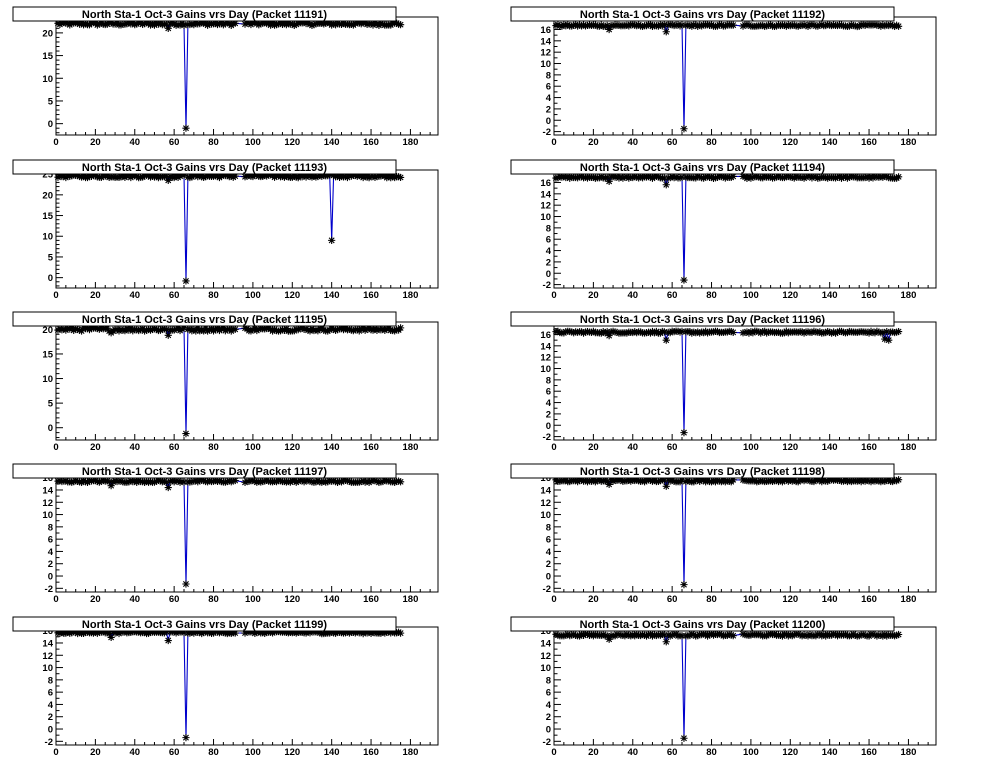 The width and height of the screenshot is (996, 762). What do you see at coordinates (47, 237) in the screenshot?
I see `y-tick-label: 10` at bounding box center [47, 237].